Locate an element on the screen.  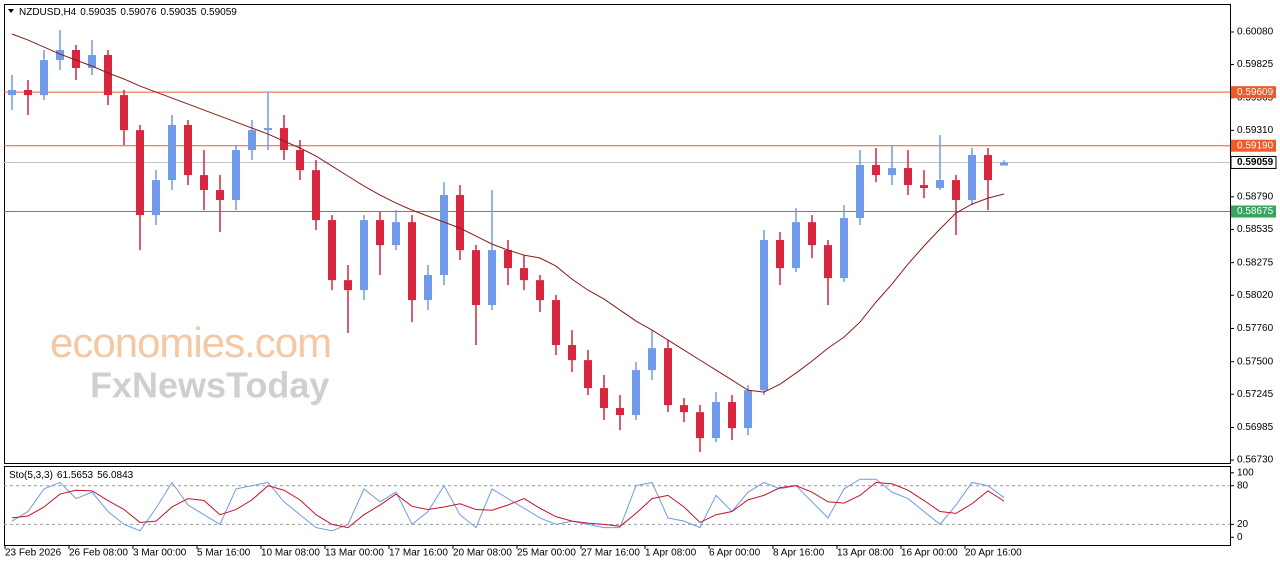
level-label: 0.59190 is located at coordinates (1255, 145).